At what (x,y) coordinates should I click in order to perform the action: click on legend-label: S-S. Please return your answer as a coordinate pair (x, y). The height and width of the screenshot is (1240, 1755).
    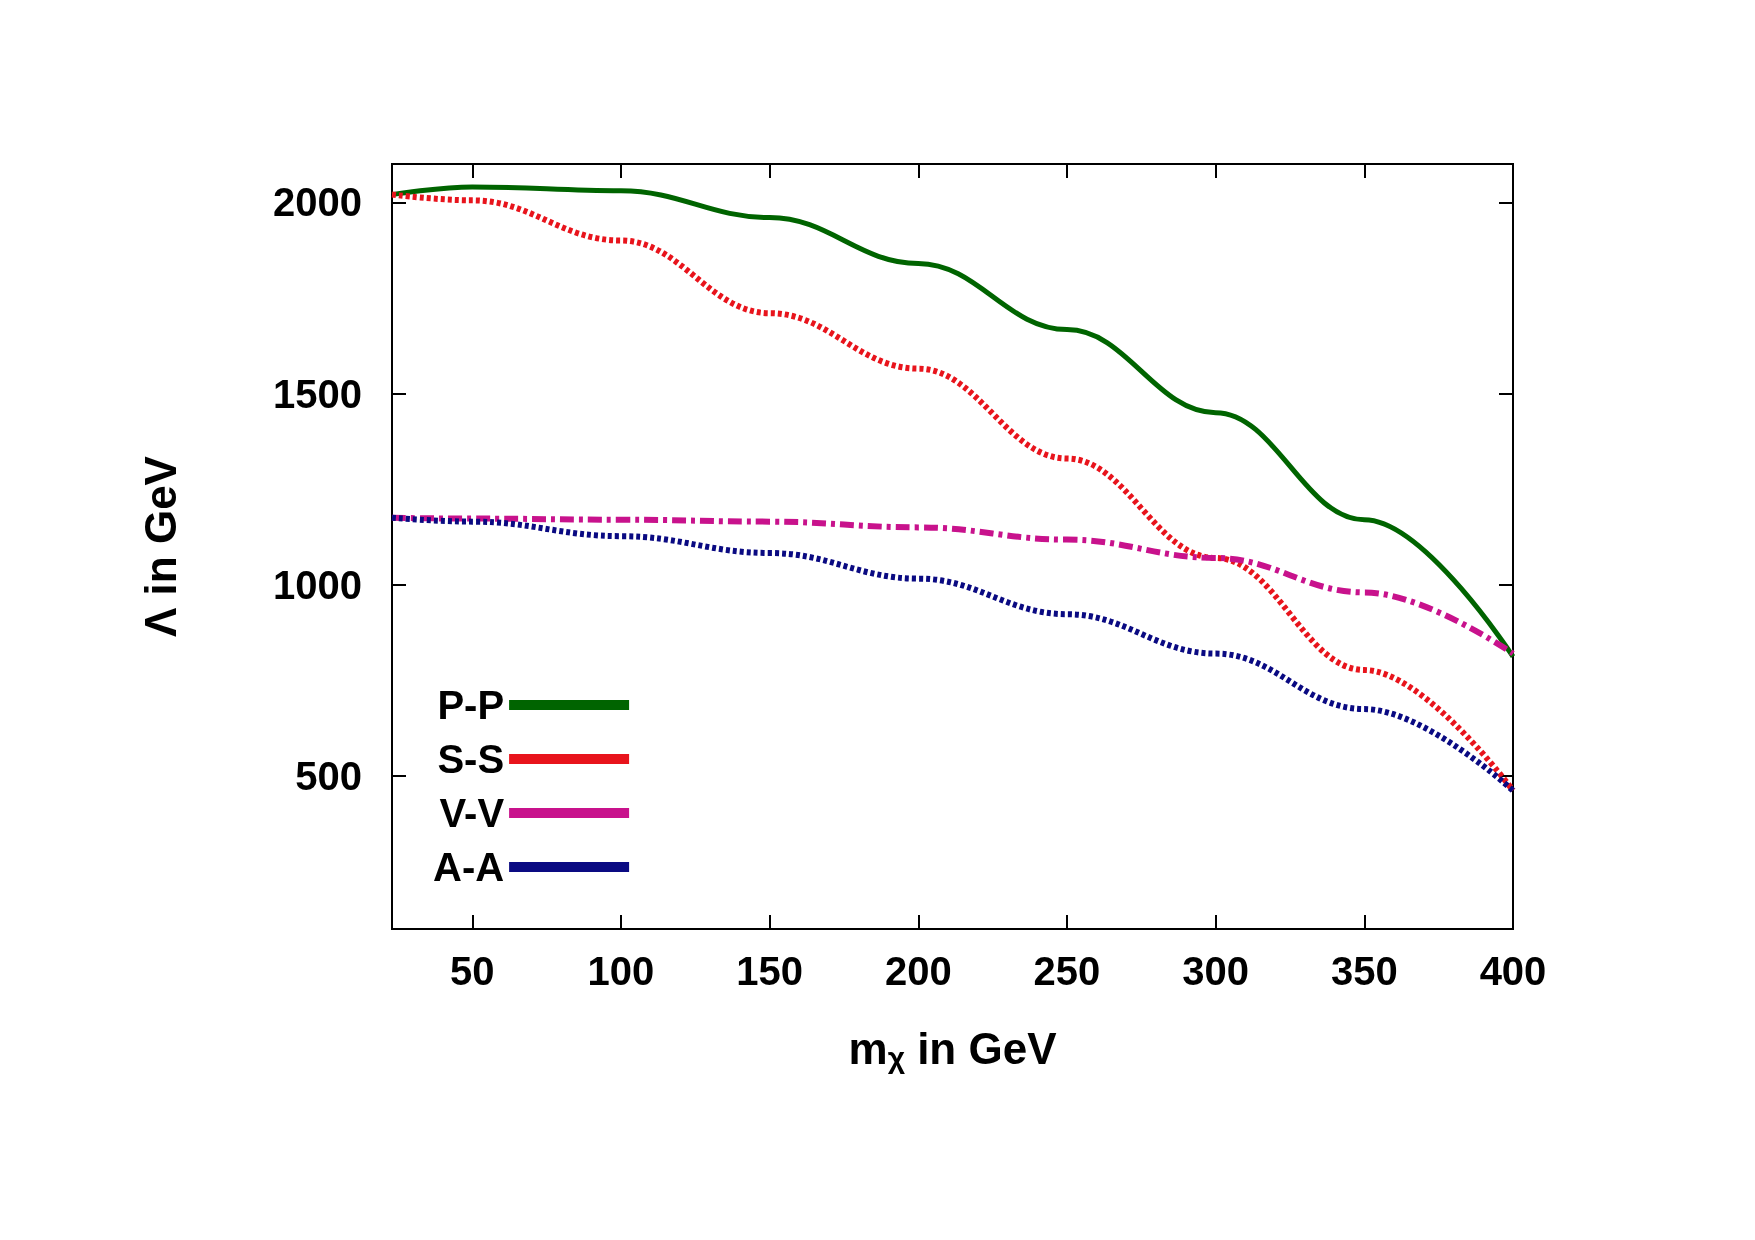
    Looking at the image, I should click on (471, 759).